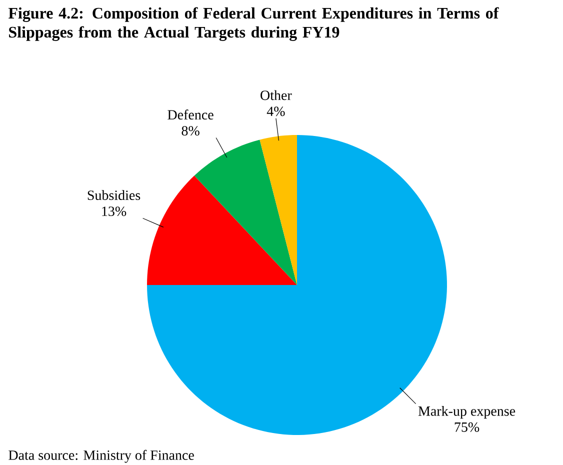 This screenshot has width=563, height=465. What do you see at coordinates (101, 456) in the screenshot?
I see `source-note: Data source: Ministry of Finance` at bounding box center [101, 456].